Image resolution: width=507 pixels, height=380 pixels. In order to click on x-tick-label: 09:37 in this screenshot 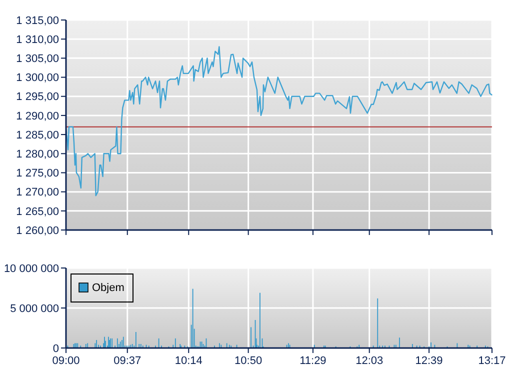, I will do `click(128, 361)`.